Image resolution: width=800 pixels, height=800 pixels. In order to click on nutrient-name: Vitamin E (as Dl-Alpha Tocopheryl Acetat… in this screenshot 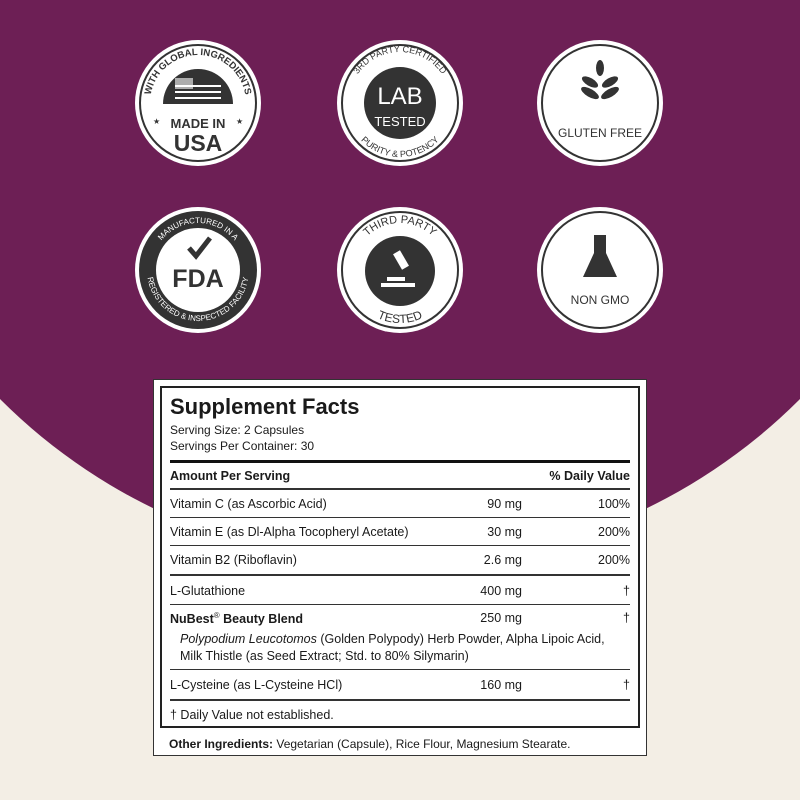, I will do `click(289, 532)`.